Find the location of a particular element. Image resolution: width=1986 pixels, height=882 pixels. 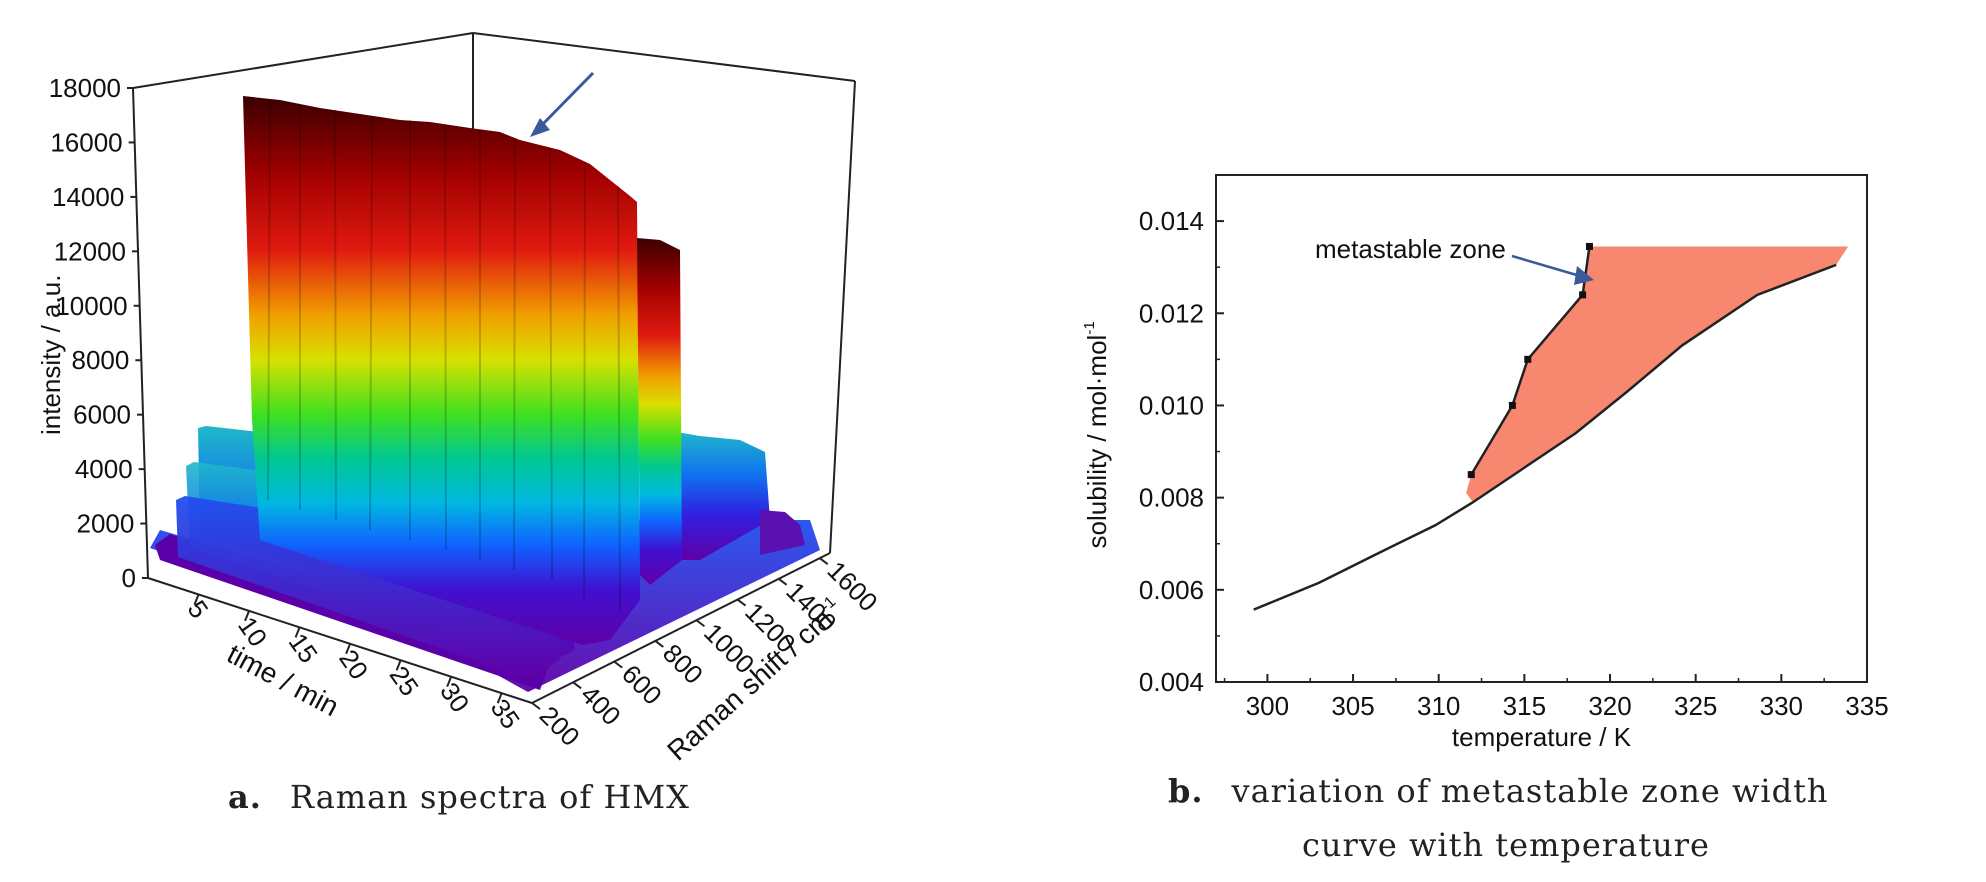

y-tick-label: 14000 is located at coordinates (88, 197).